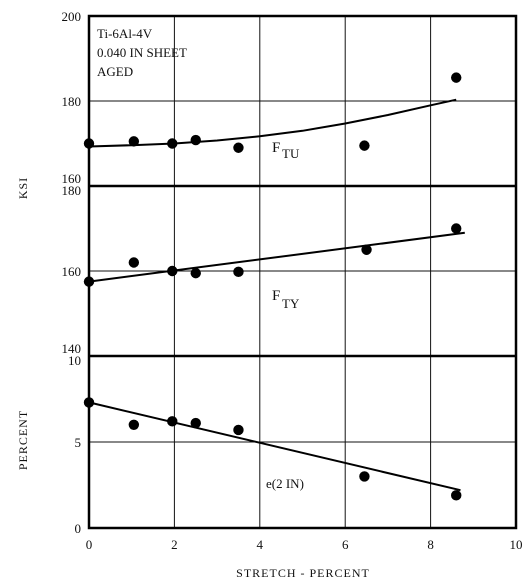  Describe the element at coordinates (276, 257) in the screenshot. I see `fty-trend-line` at that location.